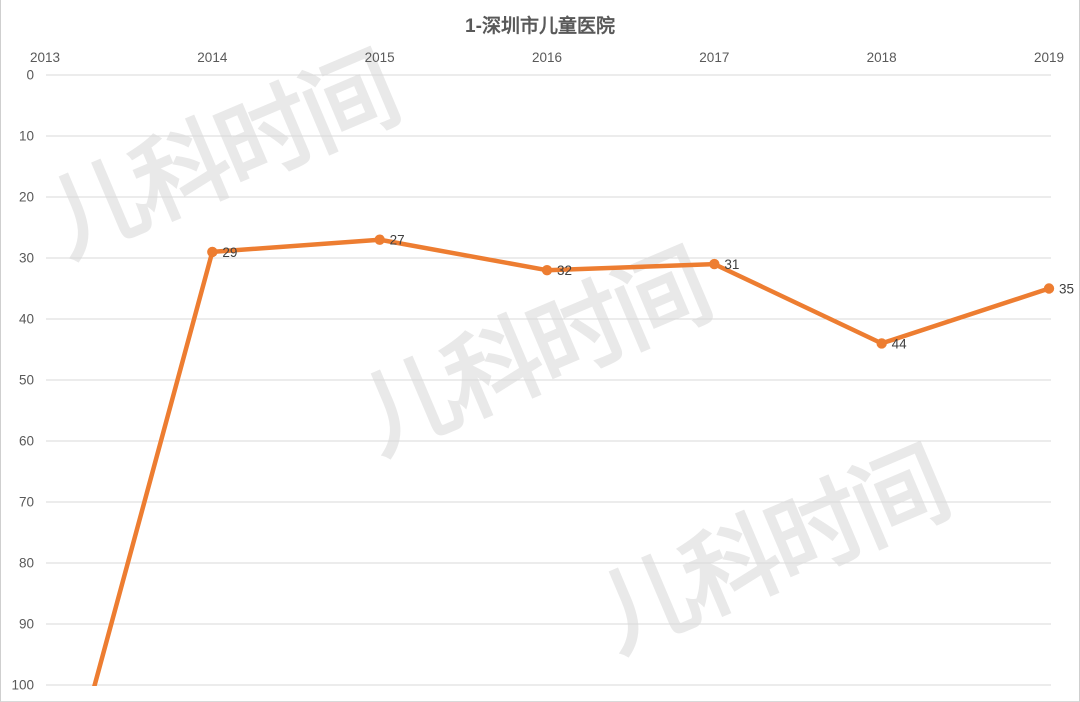 The height and width of the screenshot is (702, 1080). I want to click on y-axis-tick-label: 30, so click(26, 258).